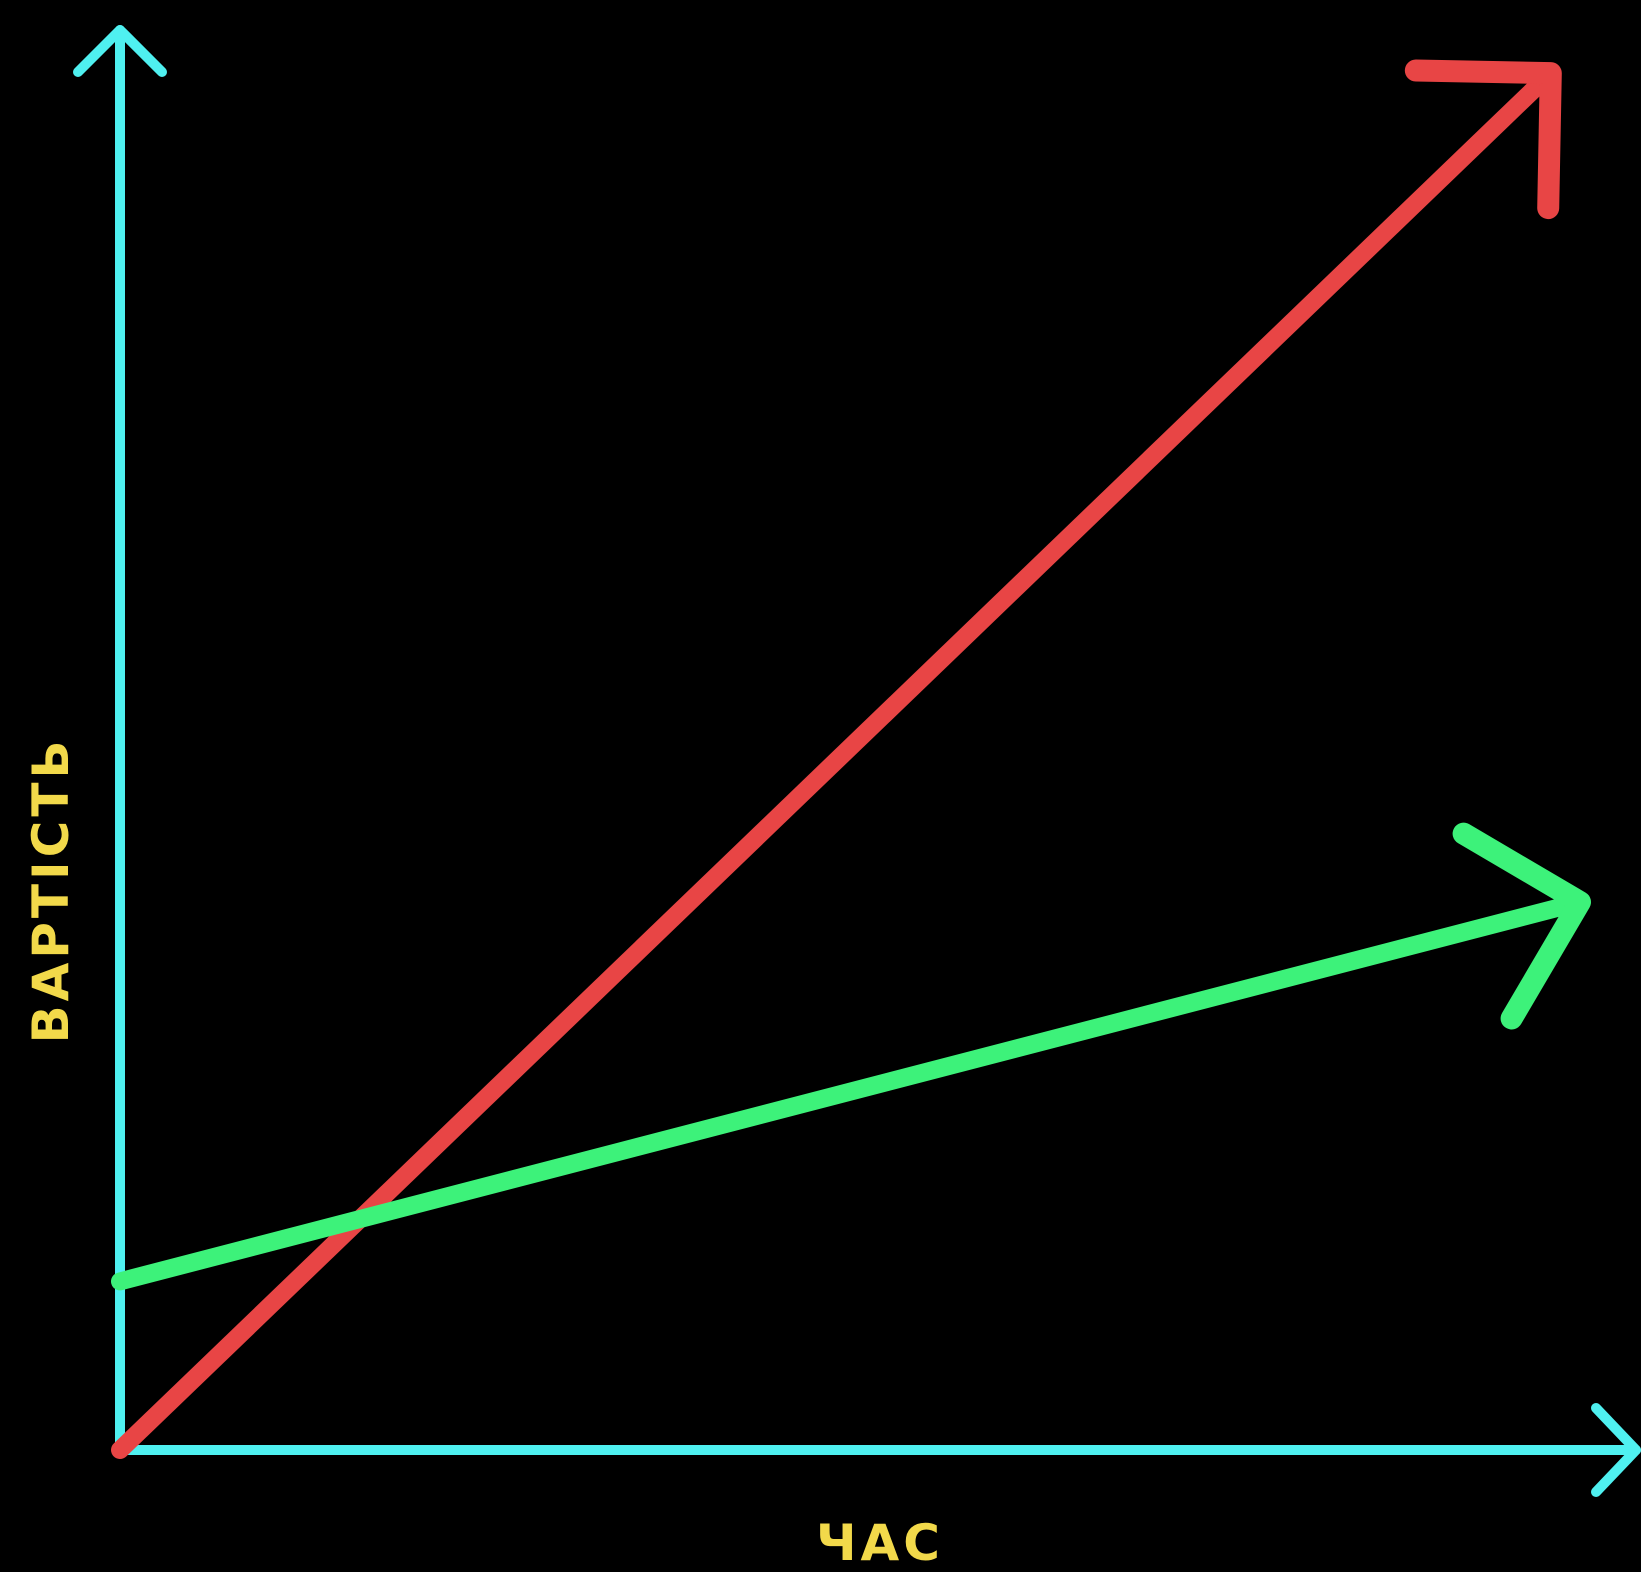  Describe the element at coordinates (51, 889) in the screenshot. I see `y-axis-label: ВАРТІСТЬ` at that location.